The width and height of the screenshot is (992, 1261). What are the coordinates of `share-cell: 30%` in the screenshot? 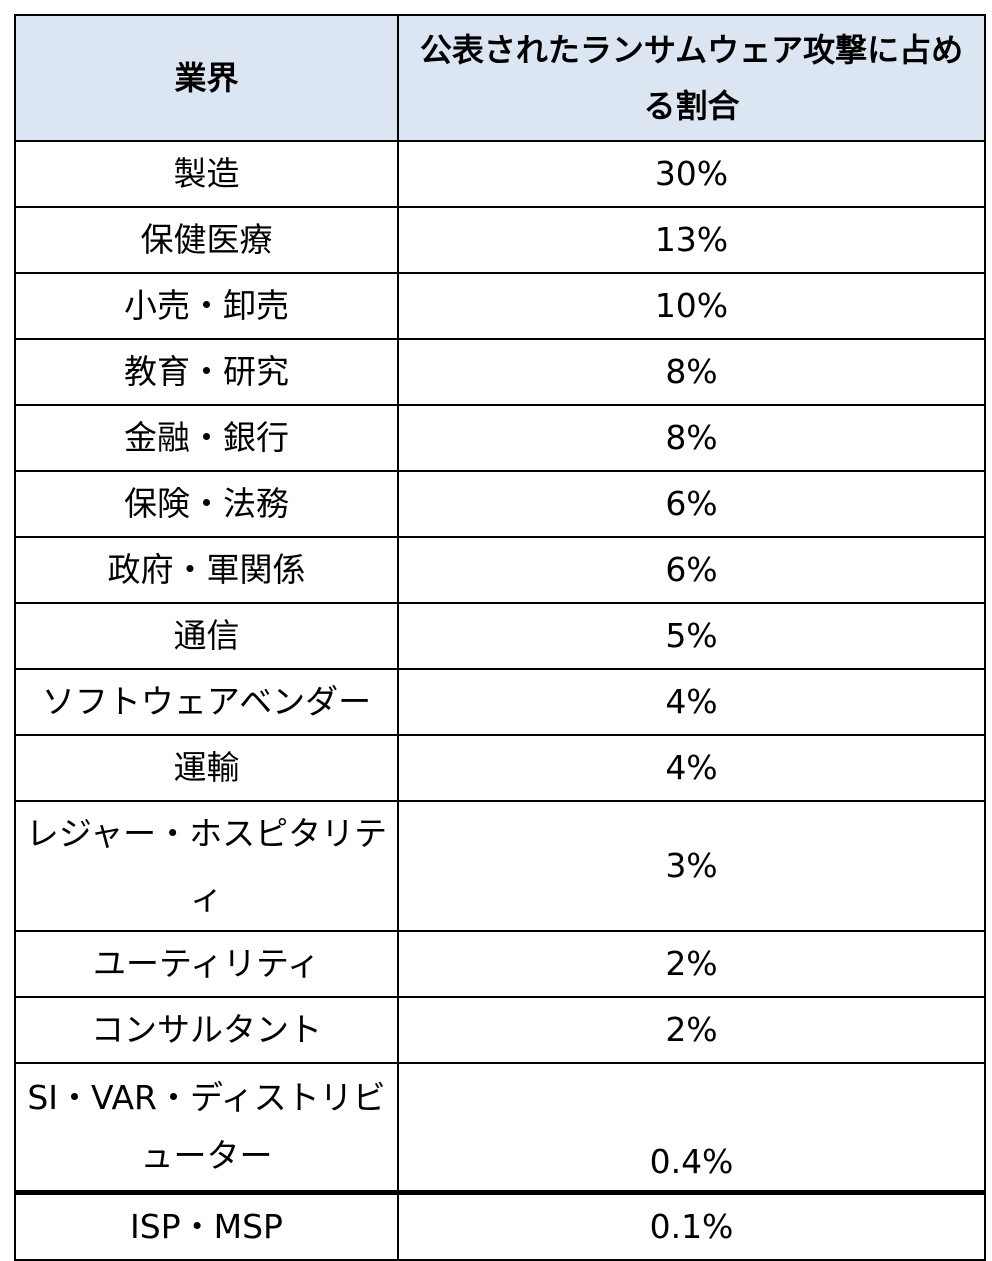 It's located at (691, 174).